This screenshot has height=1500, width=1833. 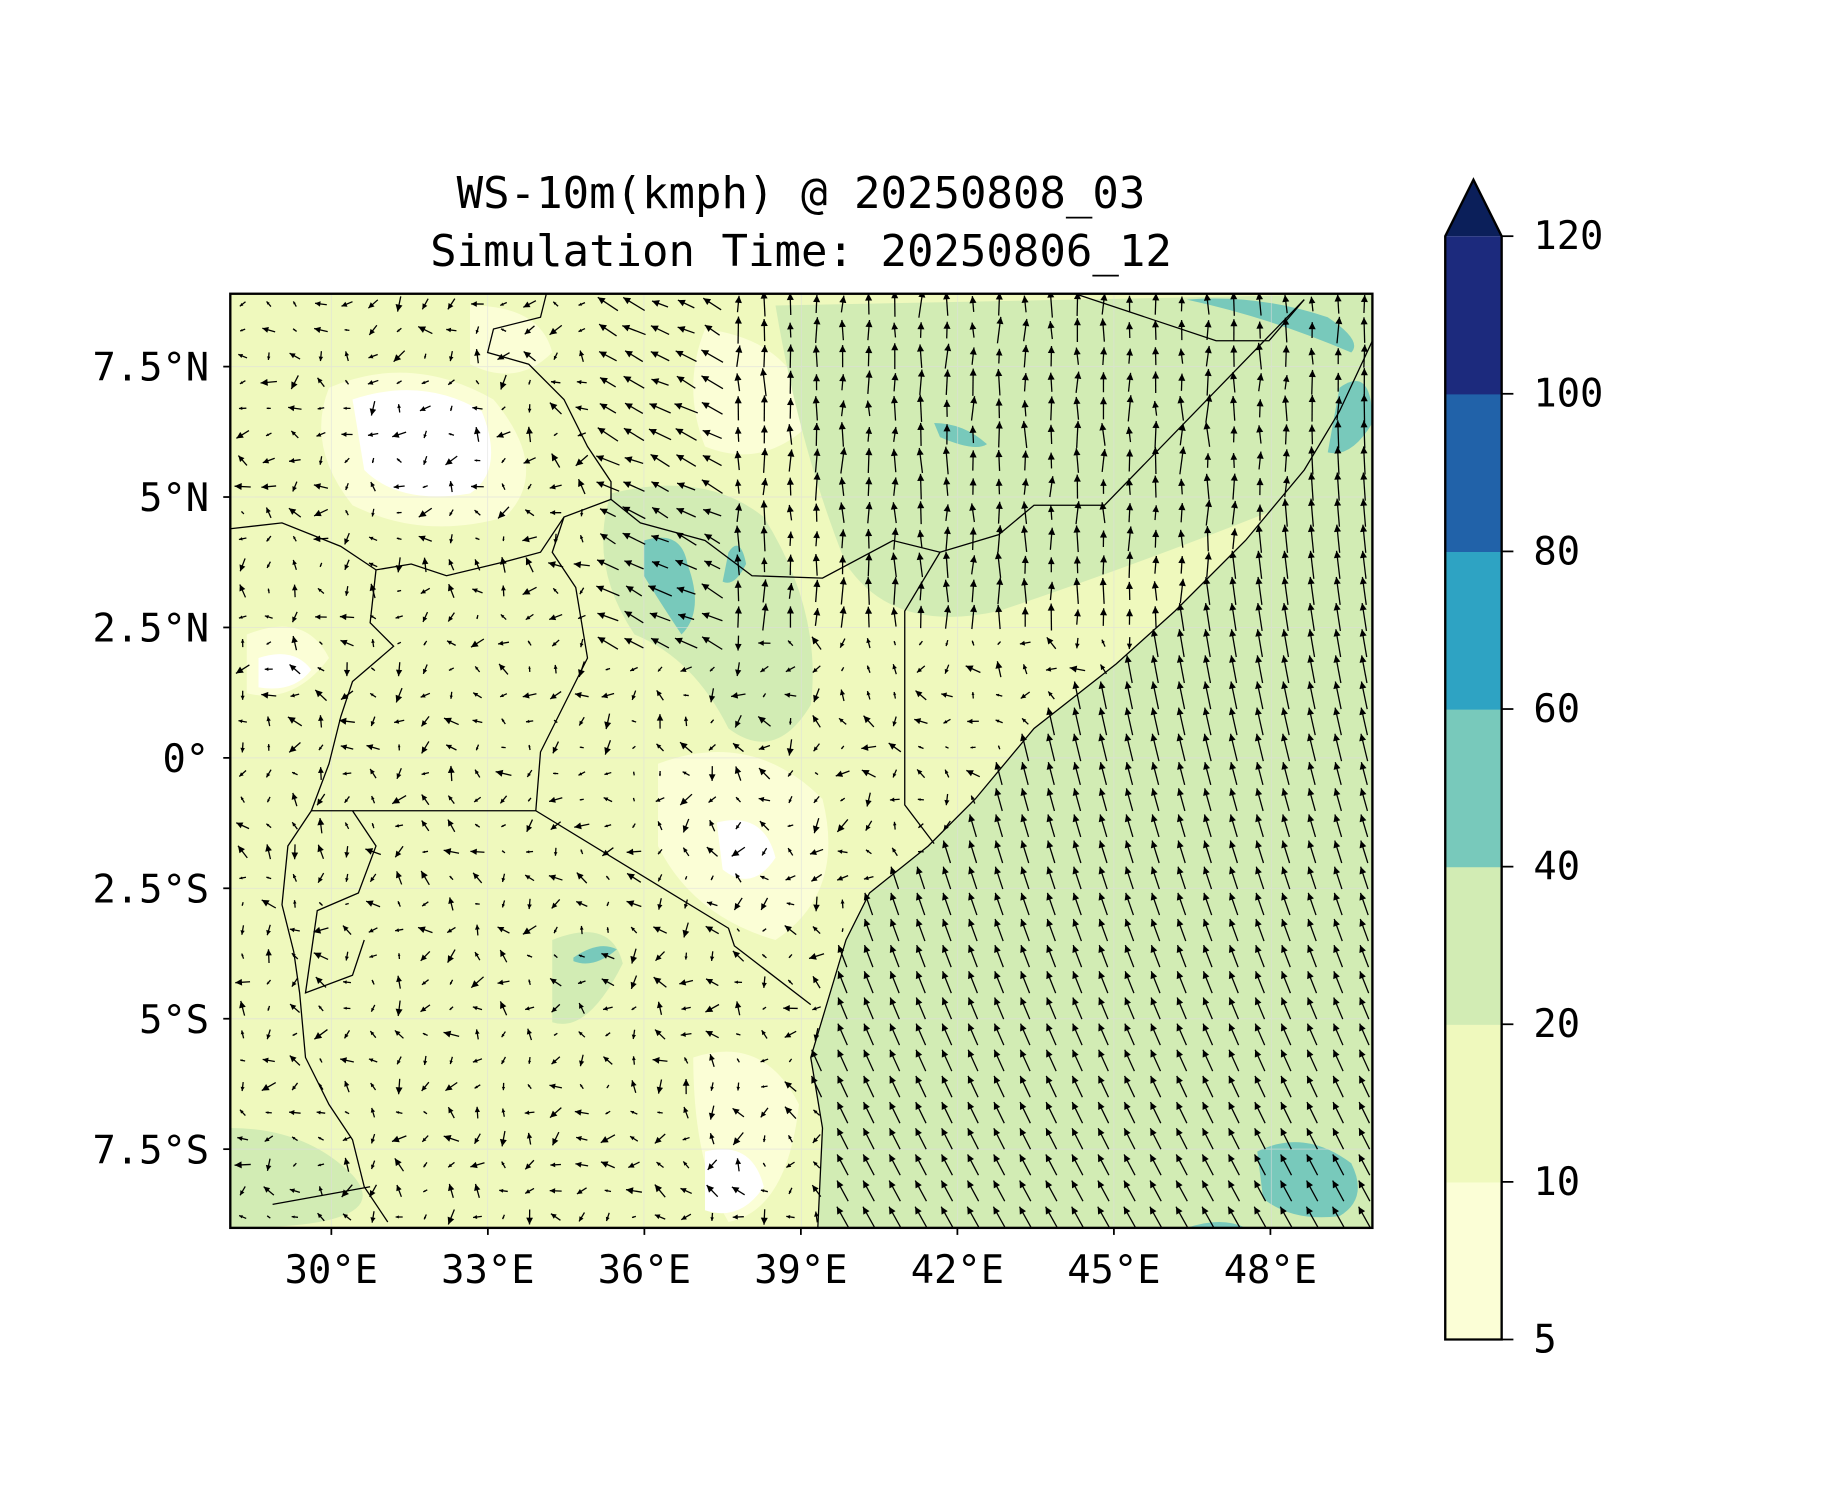 What do you see at coordinates (1473, 1103) in the screenshot?
I see `colorbar-segment` at bounding box center [1473, 1103].